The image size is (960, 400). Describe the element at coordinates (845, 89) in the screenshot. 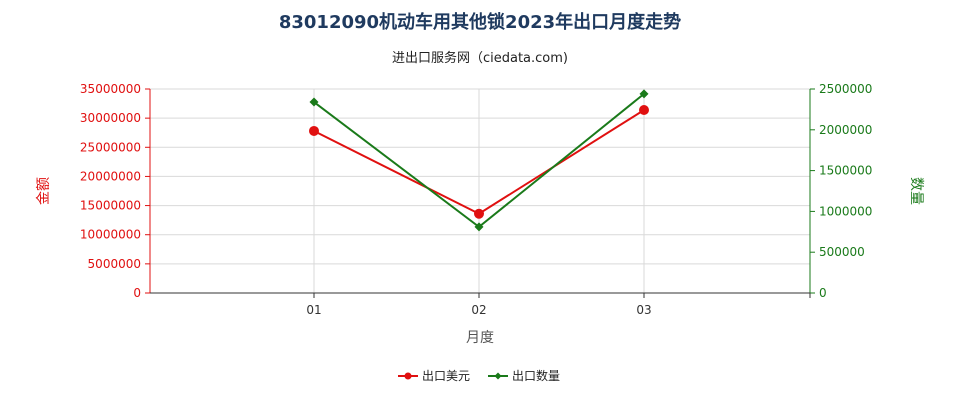

I see `right-tick-label: 2500000` at that location.